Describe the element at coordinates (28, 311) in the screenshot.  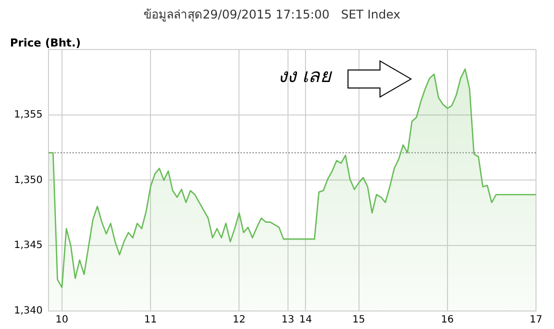
I see `y-tick-label: 1,340` at that location.